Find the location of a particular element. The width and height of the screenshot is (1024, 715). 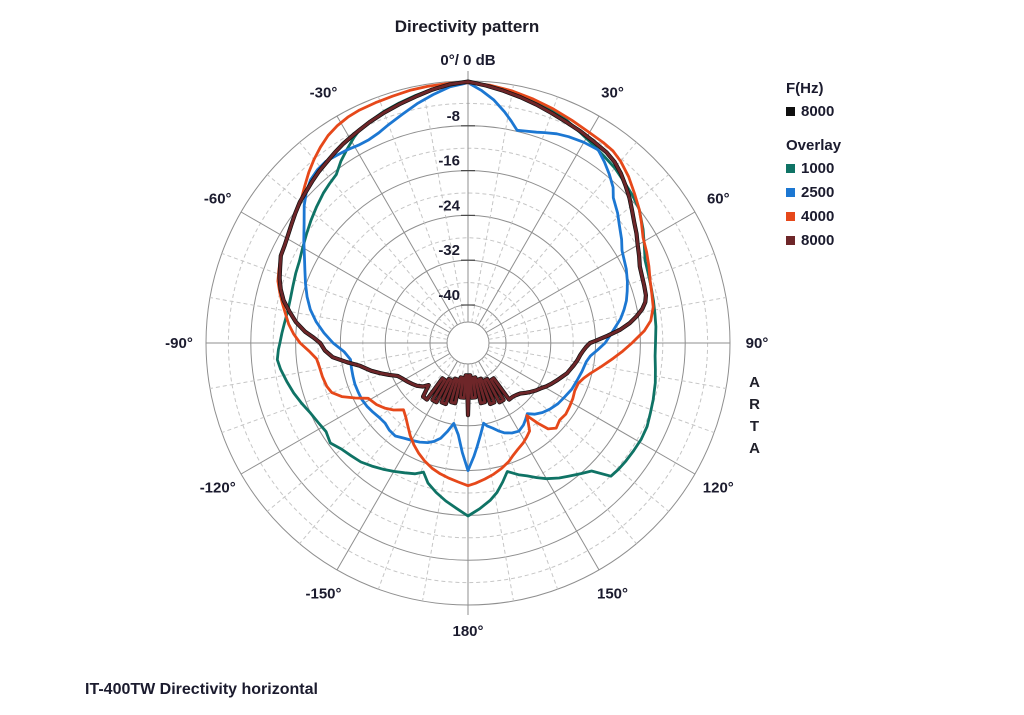

db-label: -16 is located at coordinates (449, 161).